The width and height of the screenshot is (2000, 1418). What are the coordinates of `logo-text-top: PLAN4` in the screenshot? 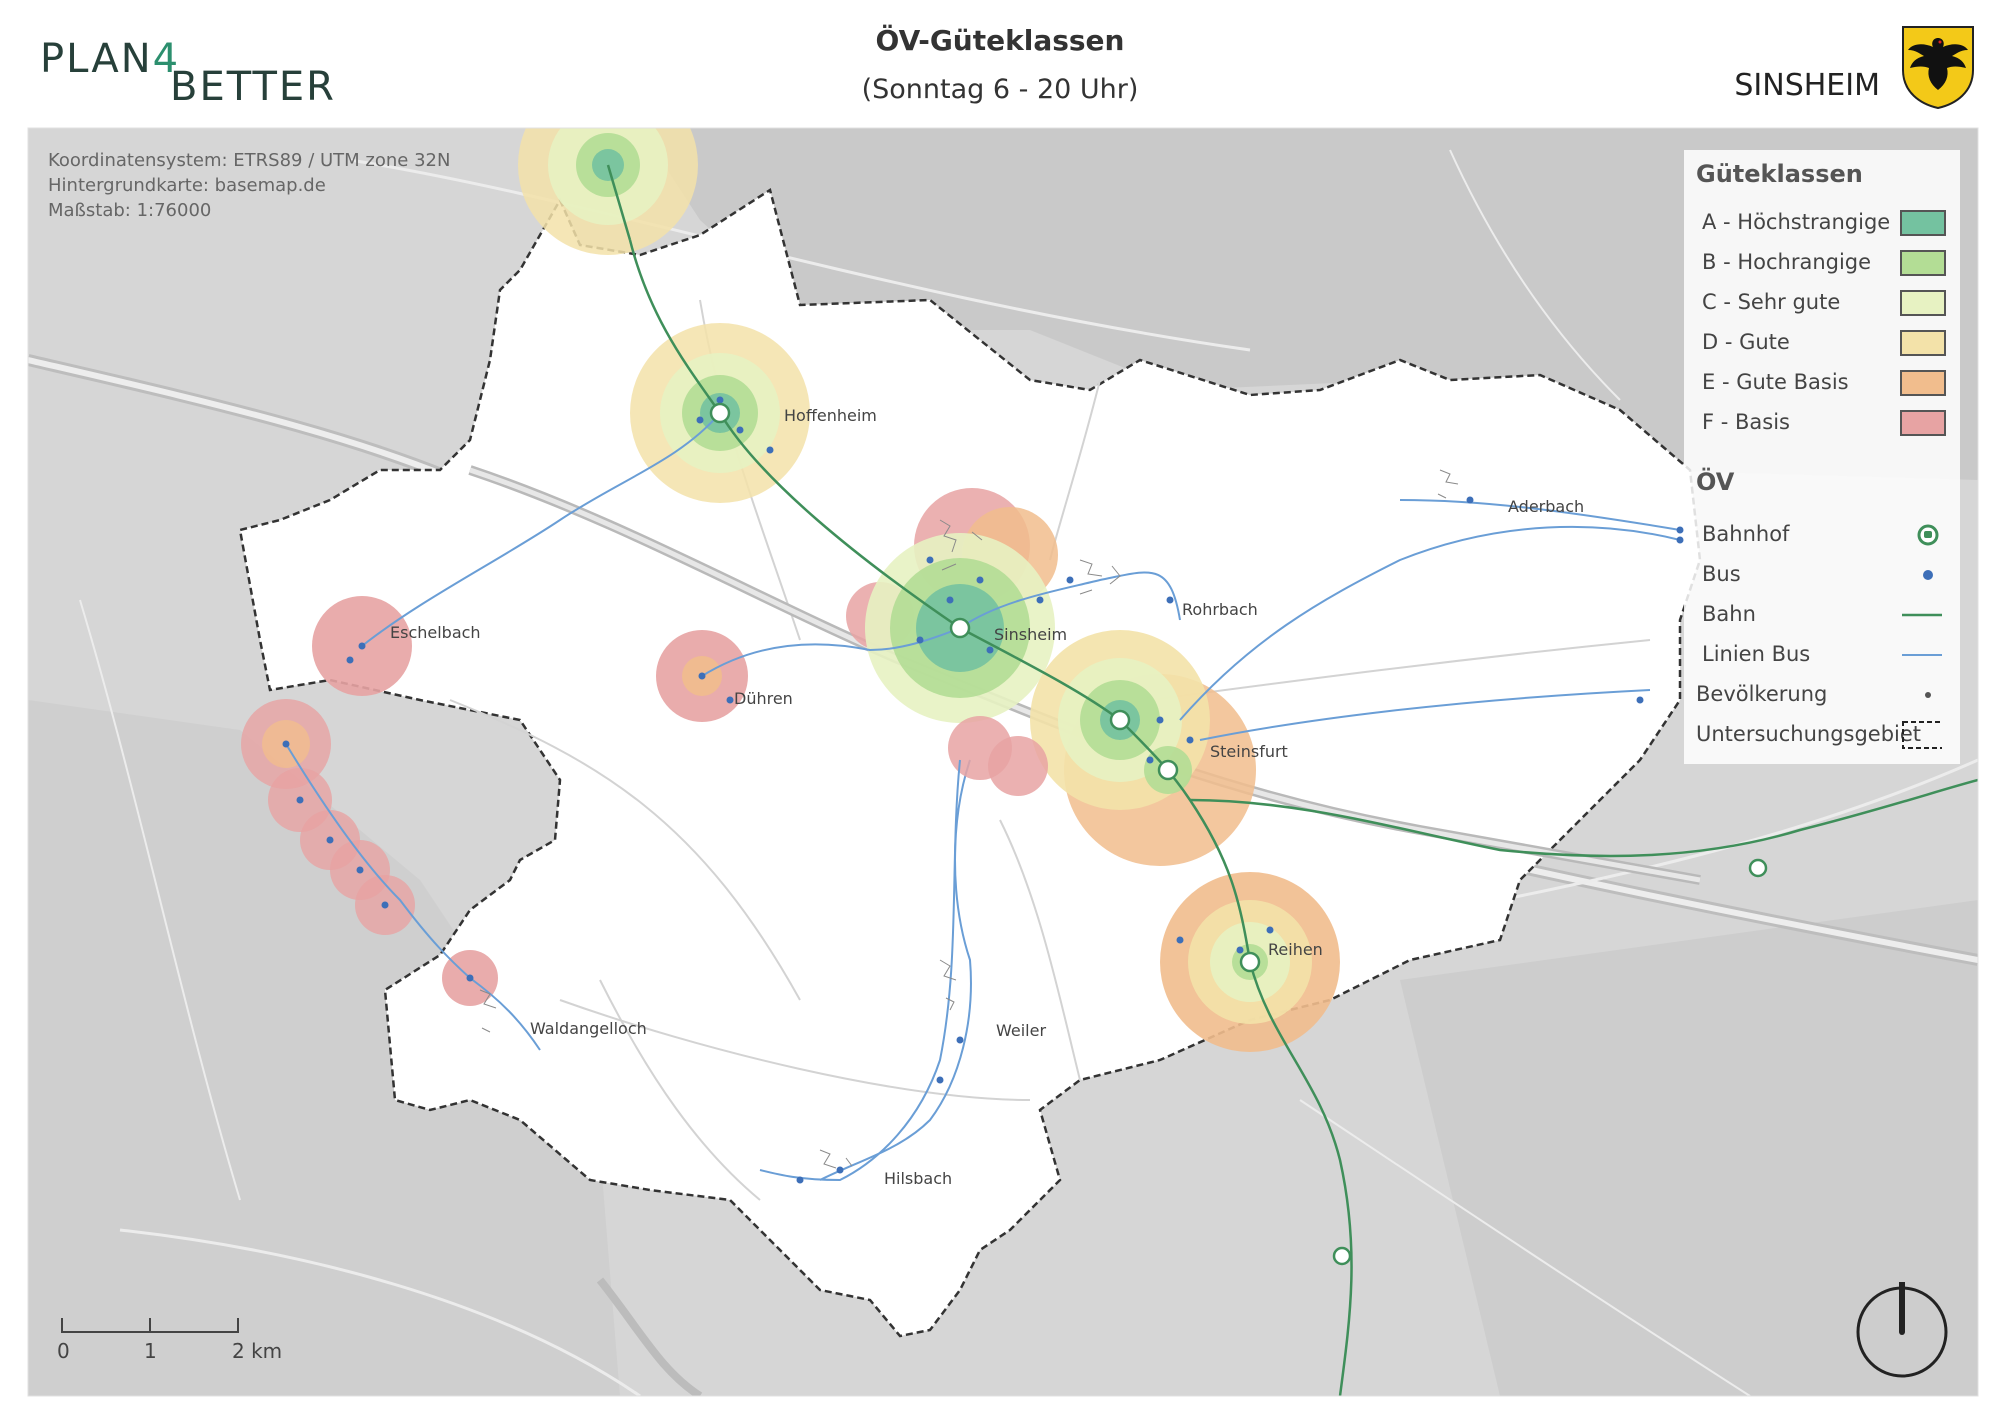 It's located at (110, 59).